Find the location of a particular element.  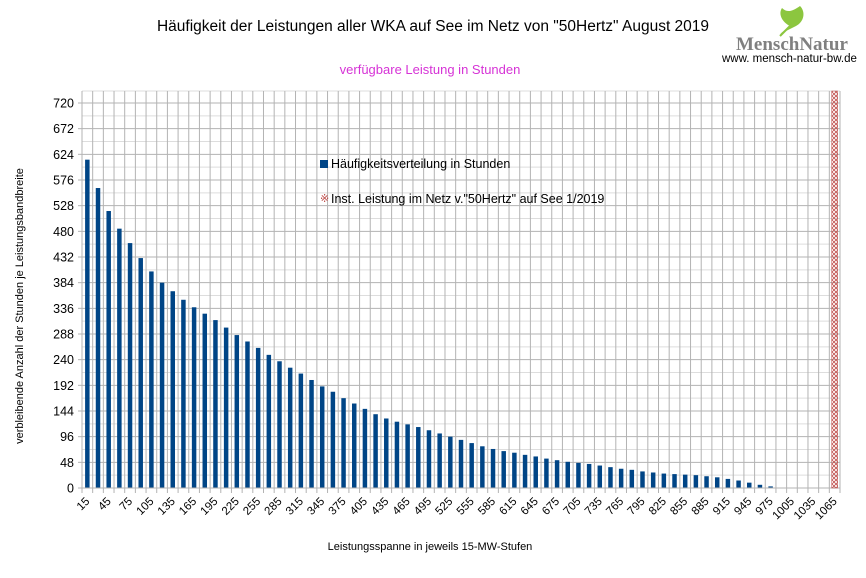

ginkgo-leaf-icon is located at coordinates (791, 21).